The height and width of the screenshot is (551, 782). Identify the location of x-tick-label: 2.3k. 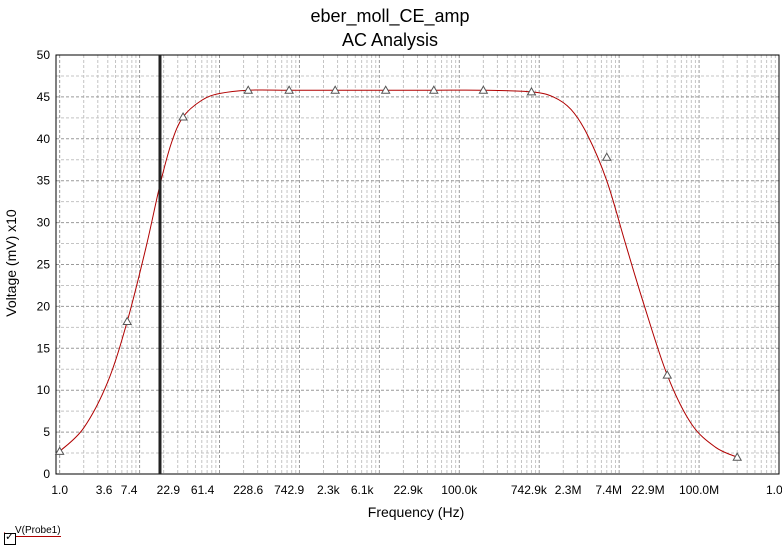
(329, 490).